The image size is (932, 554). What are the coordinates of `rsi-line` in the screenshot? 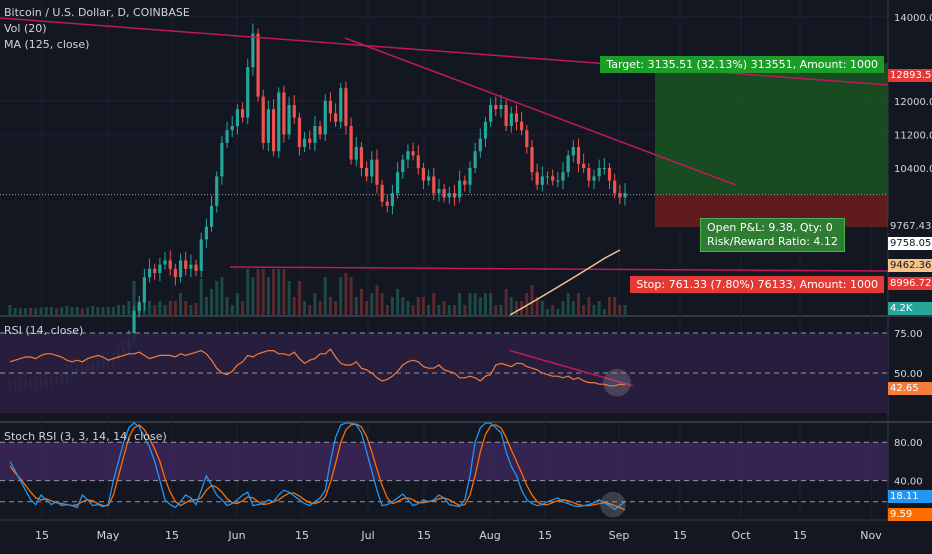 It's located at (317, 367).